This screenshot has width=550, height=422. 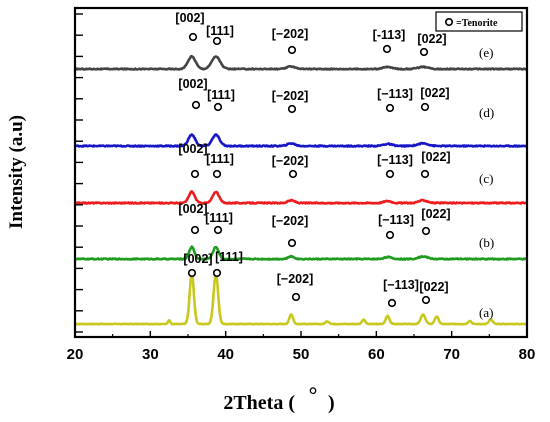 I want to click on series-label: (a), so click(x=486, y=312).